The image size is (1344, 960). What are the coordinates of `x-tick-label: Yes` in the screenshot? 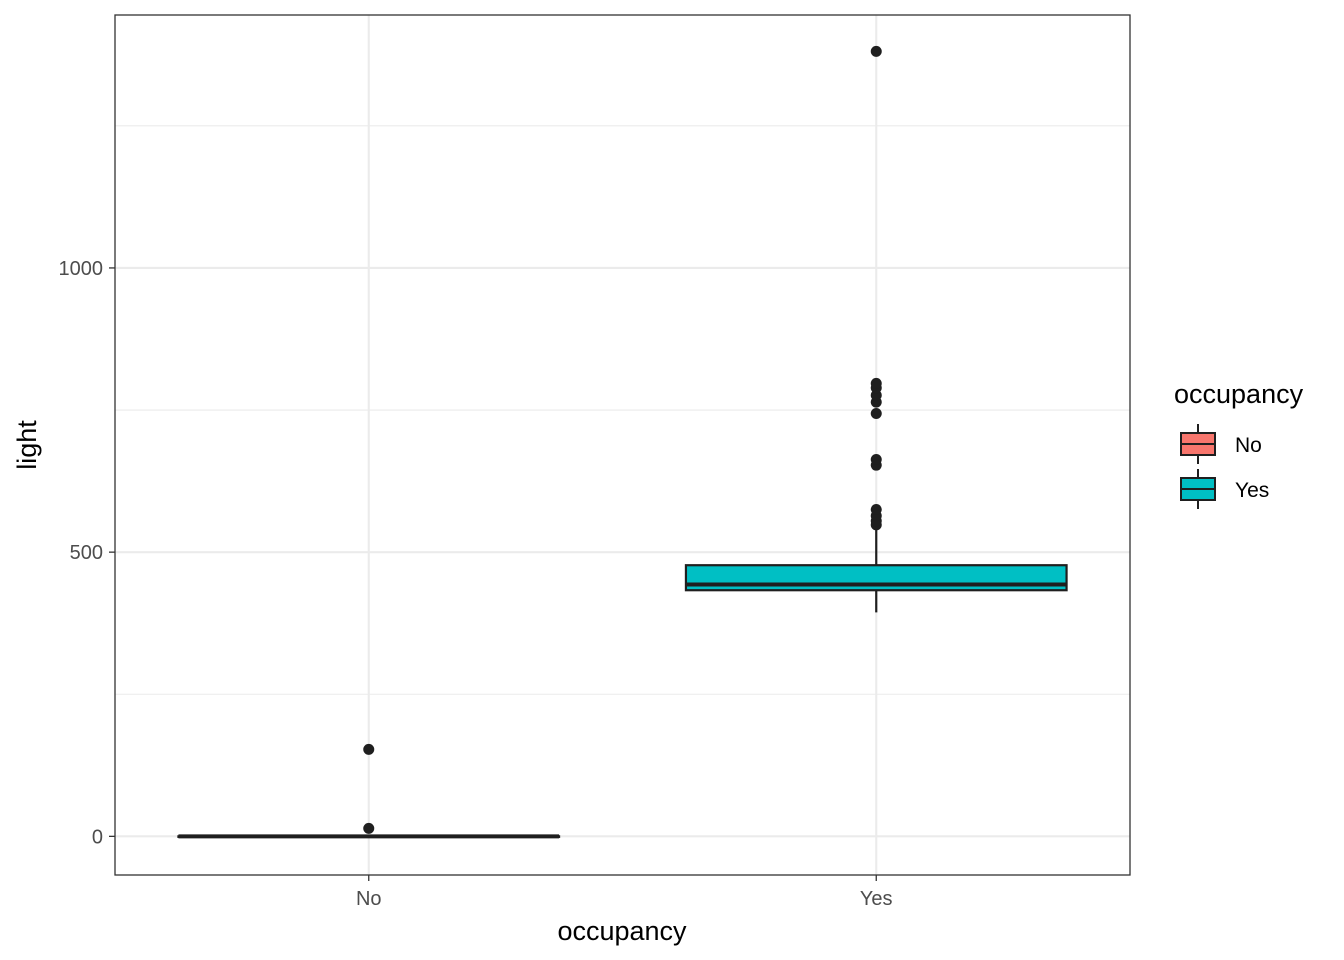 It's located at (876, 899).